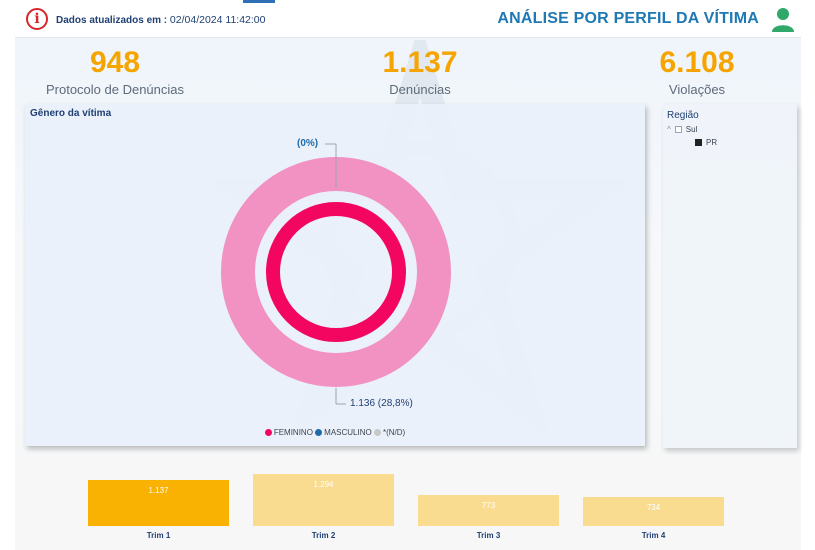  What do you see at coordinates (259, 1) in the screenshot?
I see `tab-indicator` at bounding box center [259, 1].